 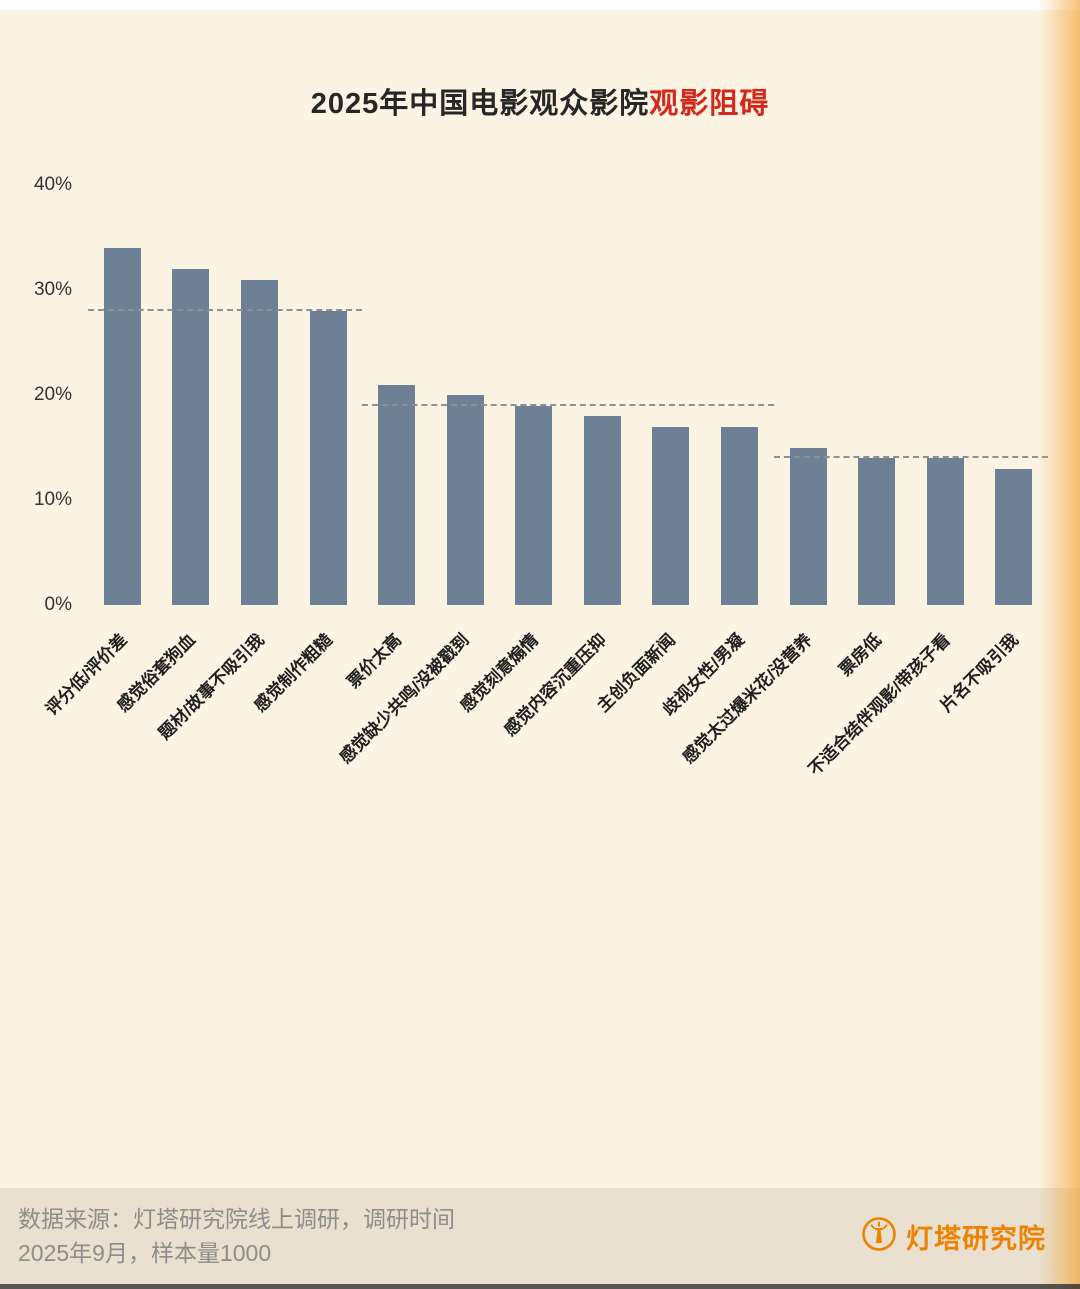 What do you see at coordinates (52, 184) in the screenshot?
I see `y-axis-tick-label: 40%` at bounding box center [52, 184].